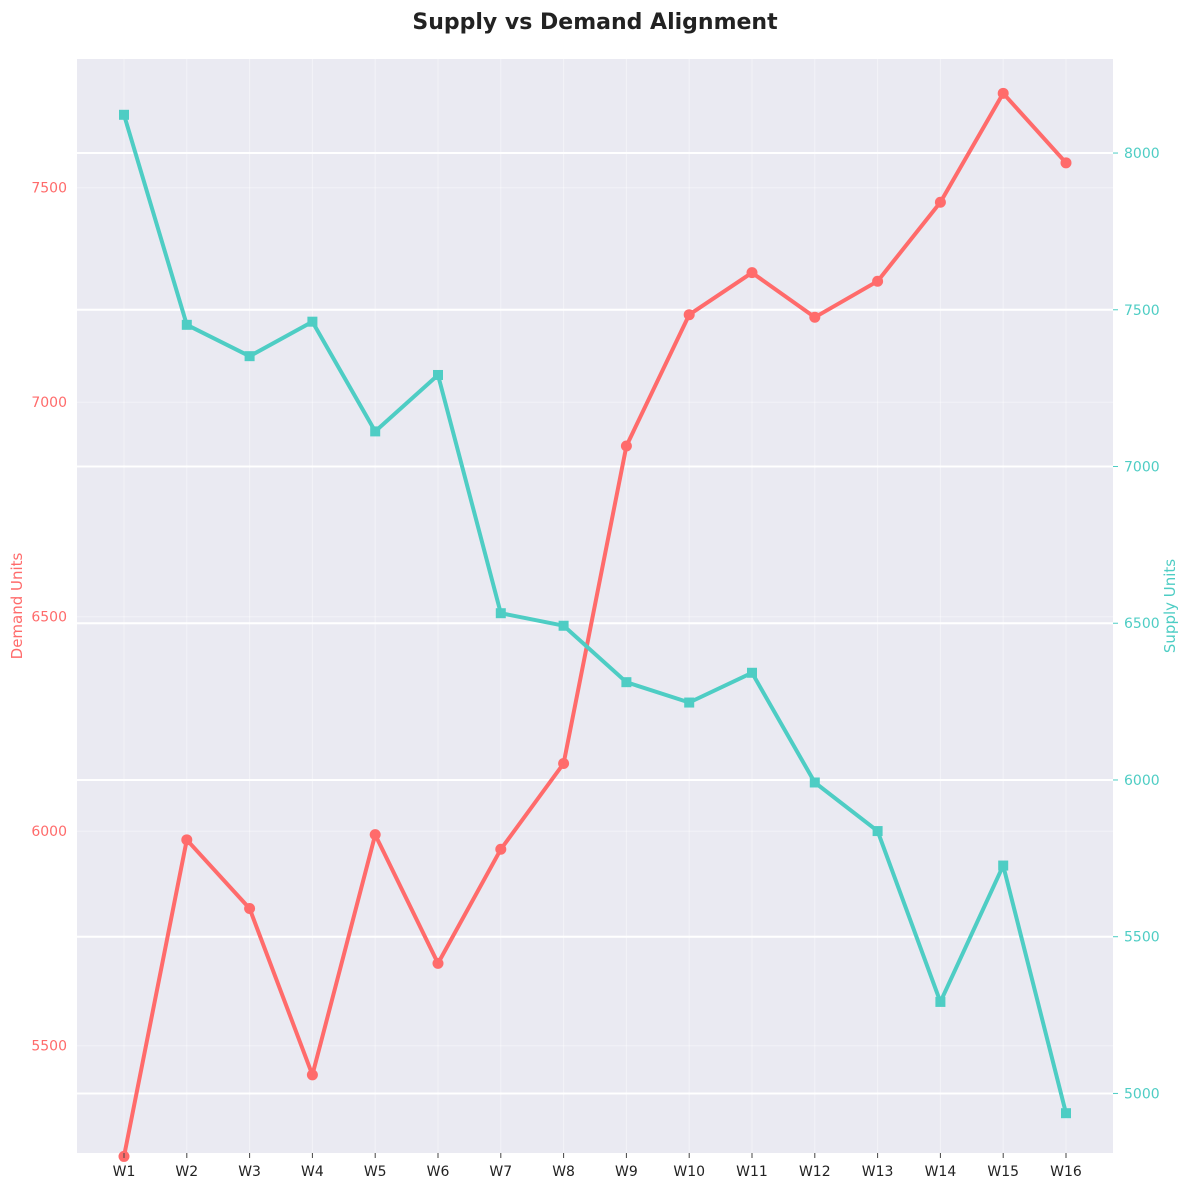 The height and width of the screenshot is (1190, 1190). Describe the element at coordinates (1142, 468) in the screenshot. I see `y-right-tick-label-5: 7000` at that location.